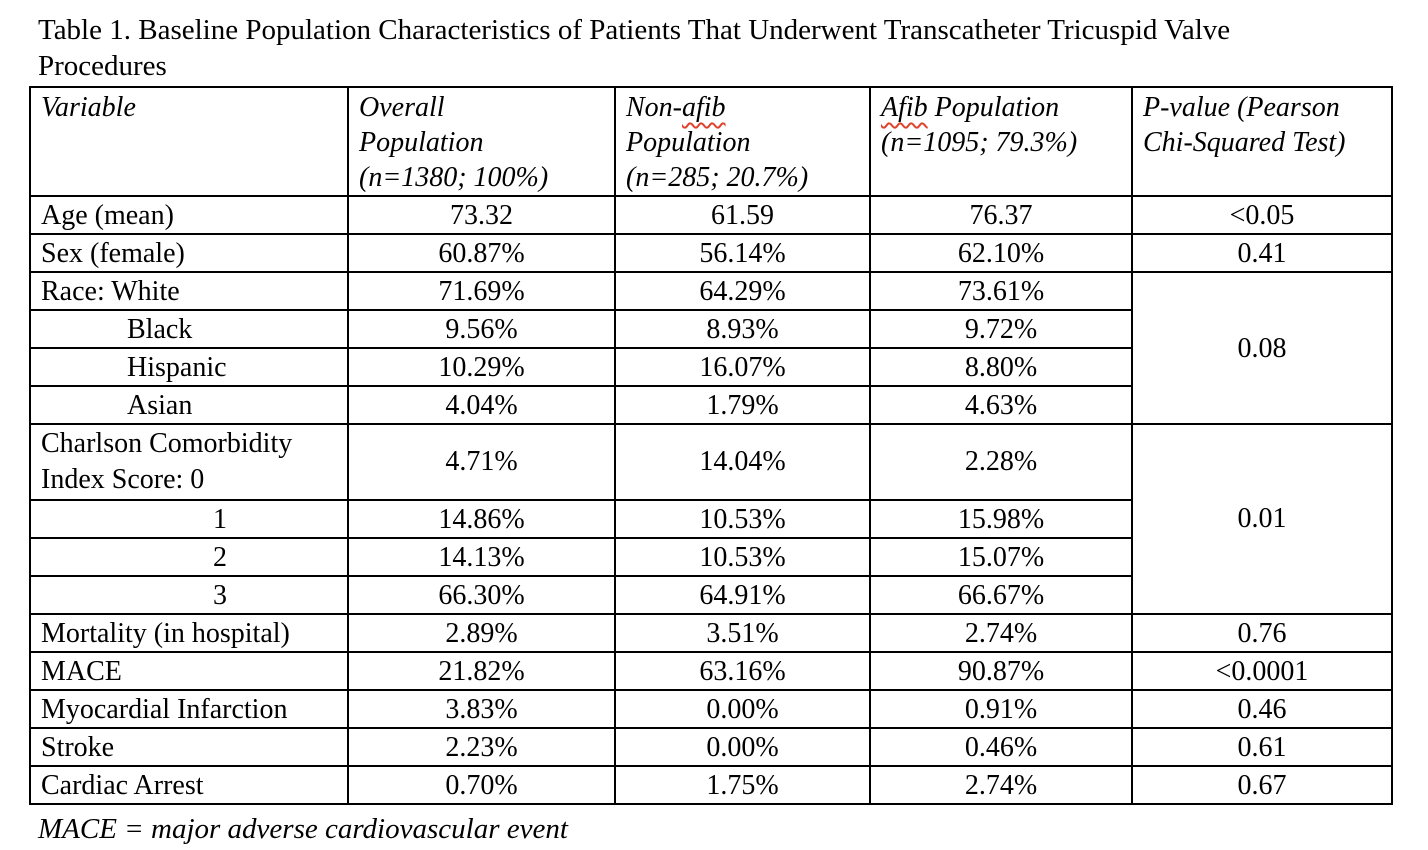 This screenshot has height=850, width=1428. What do you see at coordinates (1262, 519) in the screenshot?
I see `value-p-cci-group: 0.01` at bounding box center [1262, 519].